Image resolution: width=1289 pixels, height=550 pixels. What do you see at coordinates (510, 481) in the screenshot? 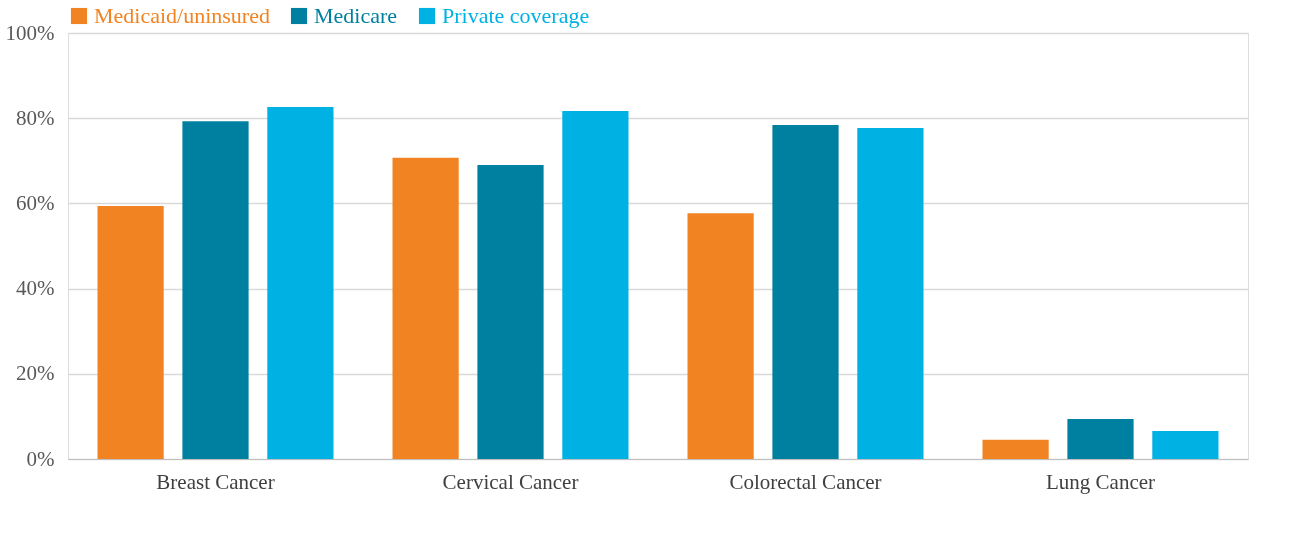
I see `x-tick-label: Cervical Cancer` at bounding box center [510, 481].